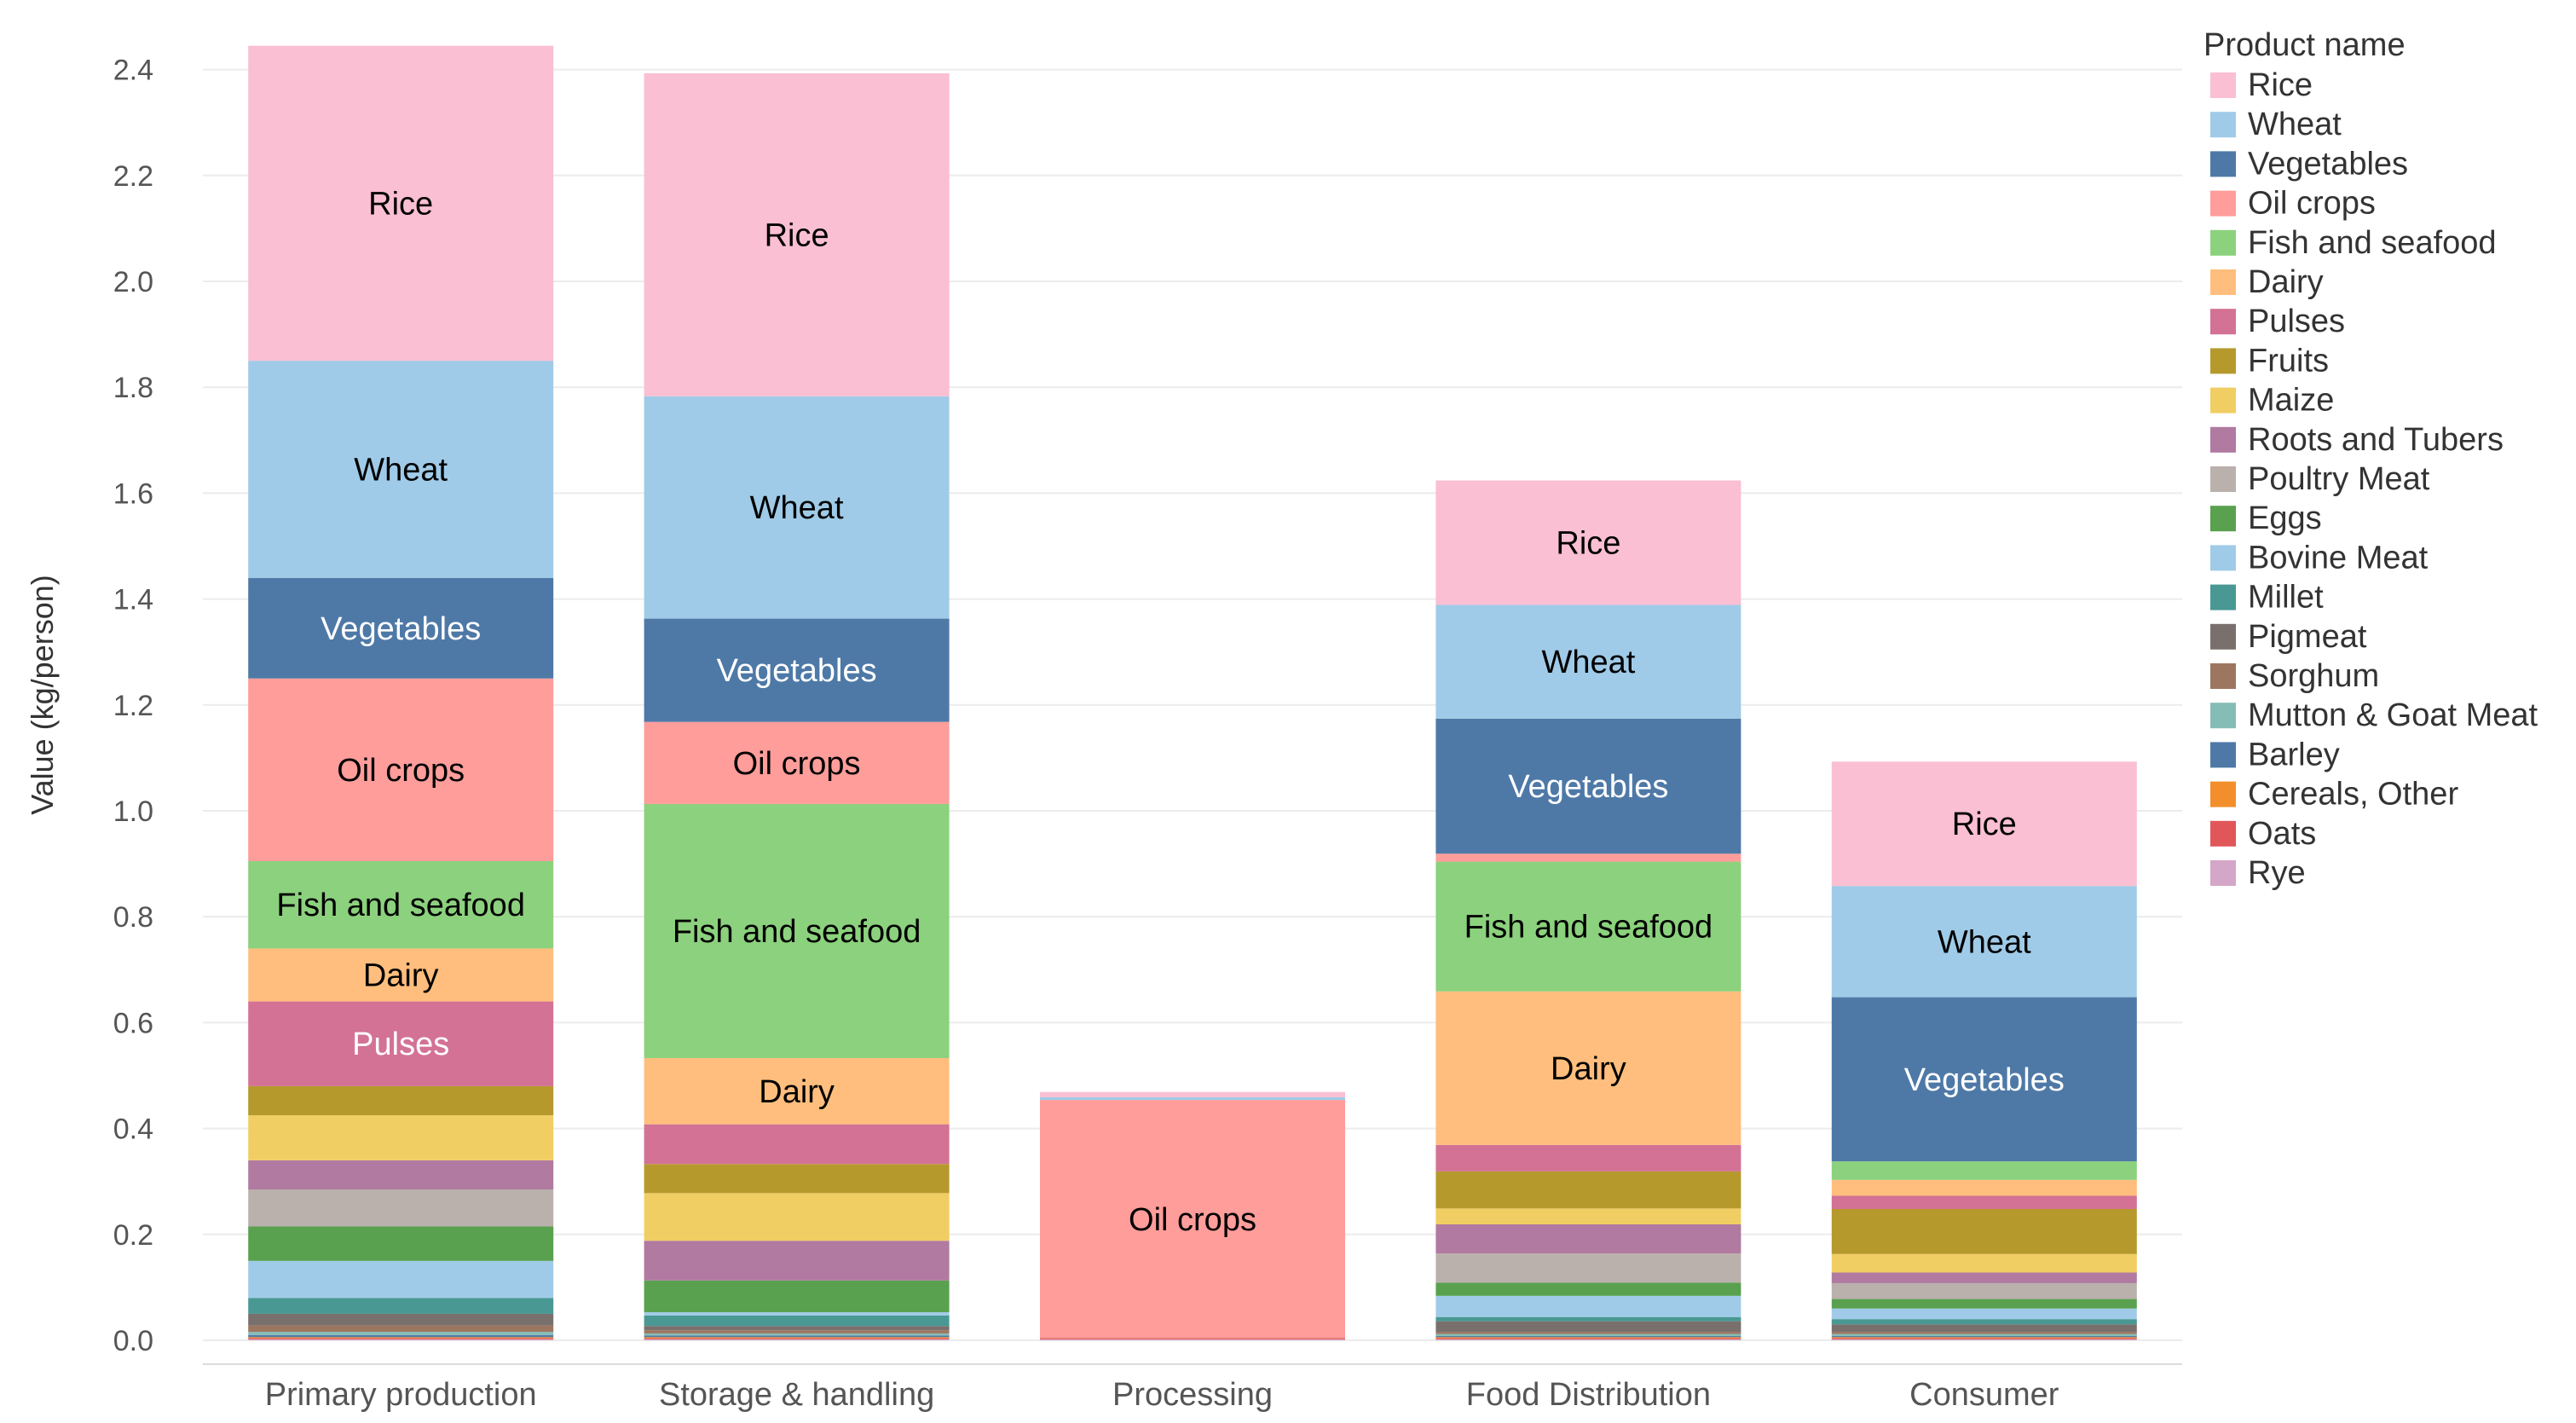 The image size is (2576, 1423). I want to click on legend-label: Vegetables, so click(2328, 164).